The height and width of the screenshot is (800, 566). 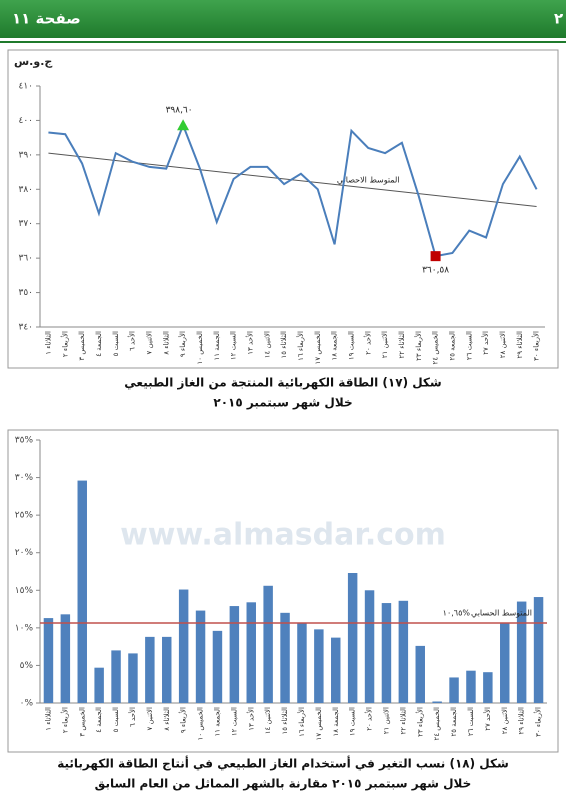 I want to click on data-line, so click(x=293, y=190).